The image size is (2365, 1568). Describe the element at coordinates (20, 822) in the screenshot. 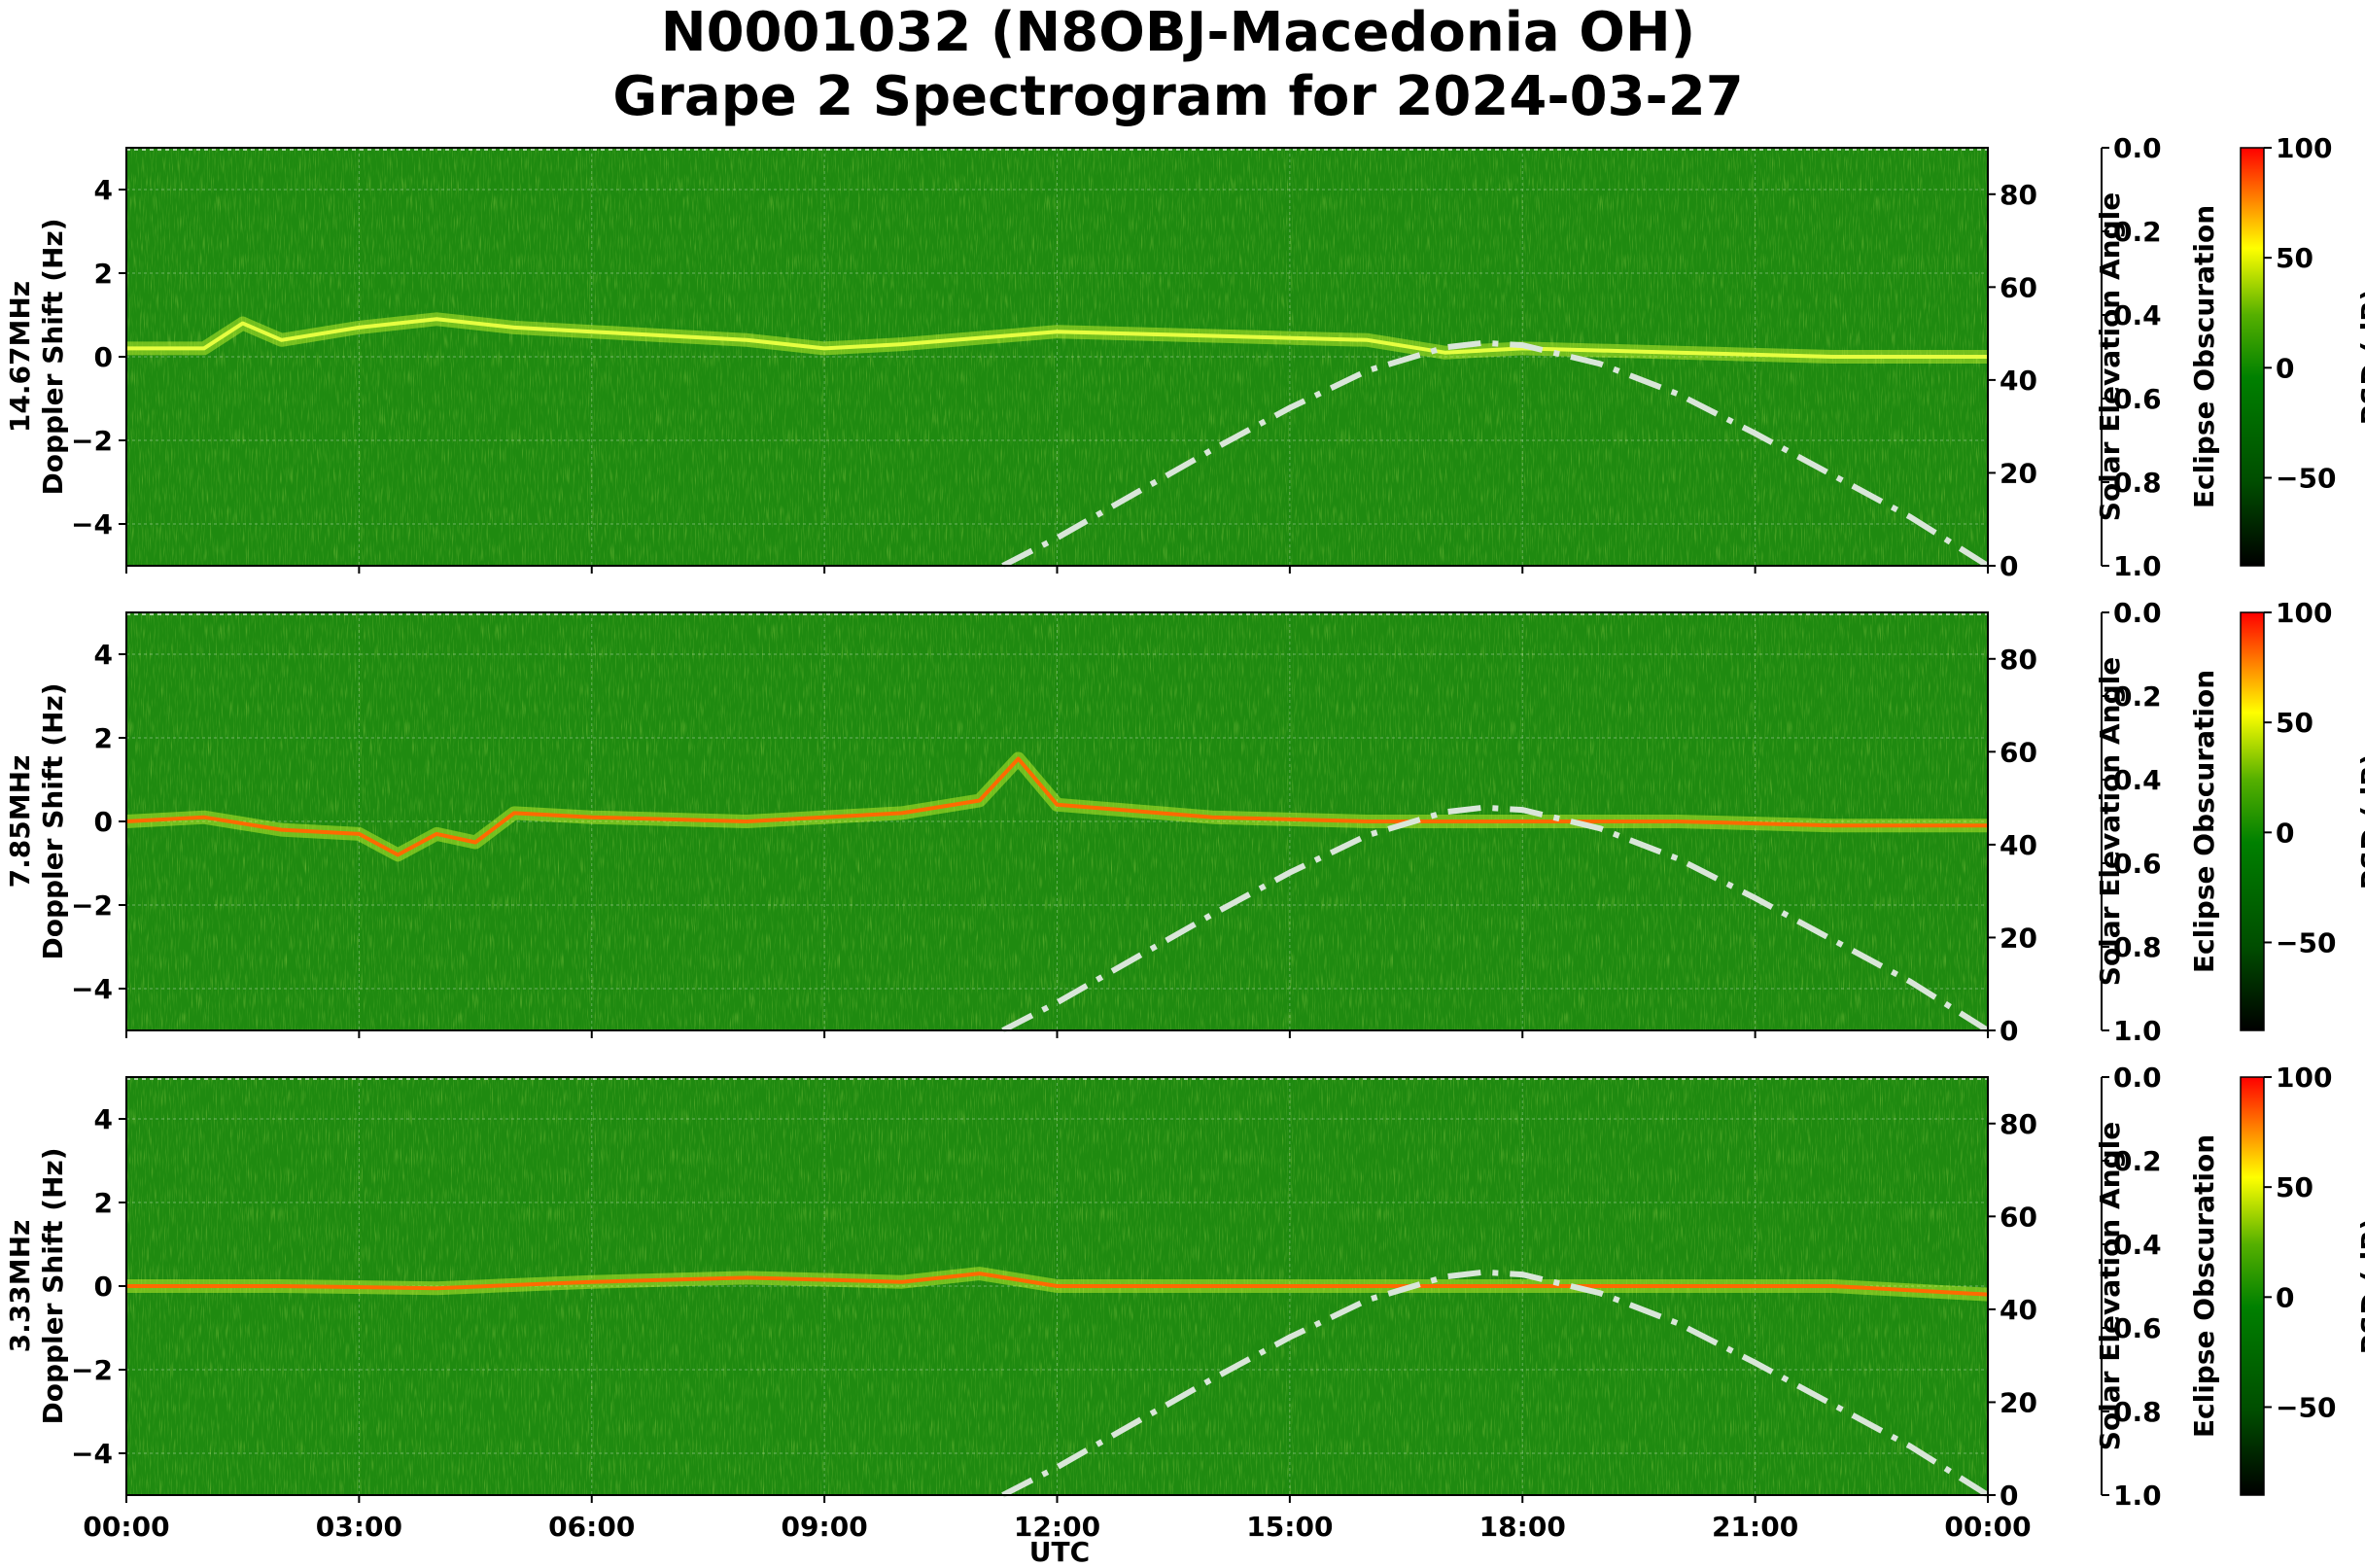

I see `y-axis-label-line: 7.85MHz` at that location.